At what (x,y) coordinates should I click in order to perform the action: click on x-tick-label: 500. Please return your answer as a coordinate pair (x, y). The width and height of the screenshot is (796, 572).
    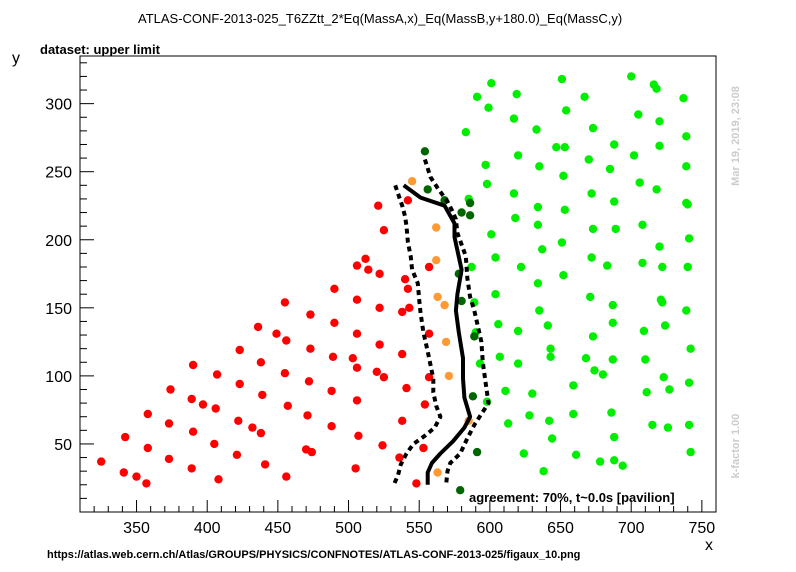
    Looking at the image, I should click on (348, 528).